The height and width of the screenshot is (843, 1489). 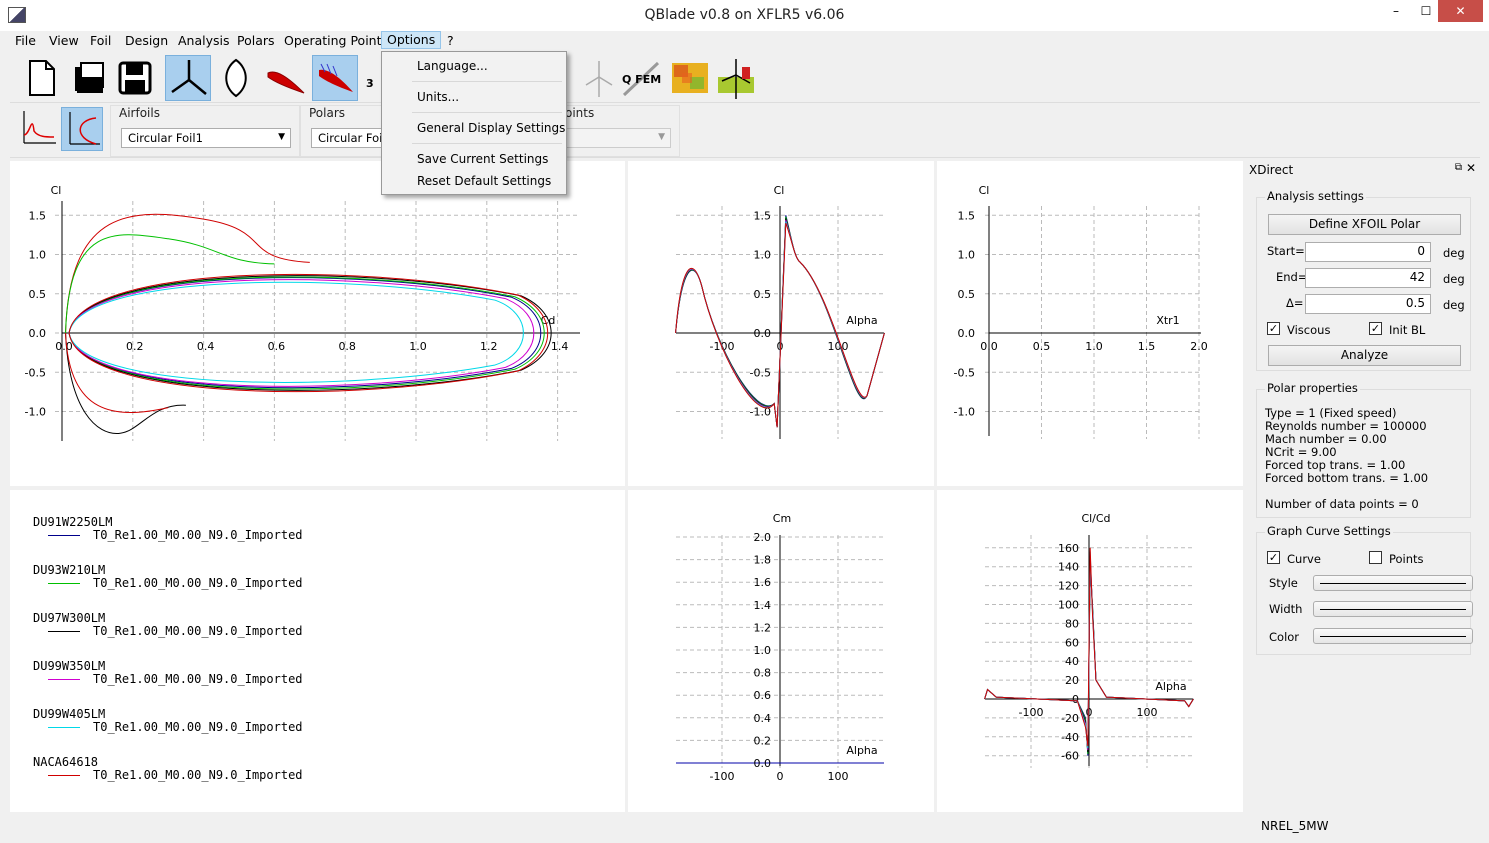 What do you see at coordinates (206, 138) in the screenshot?
I see `airfoil-select: Circular Foil1 ▼` at bounding box center [206, 138].